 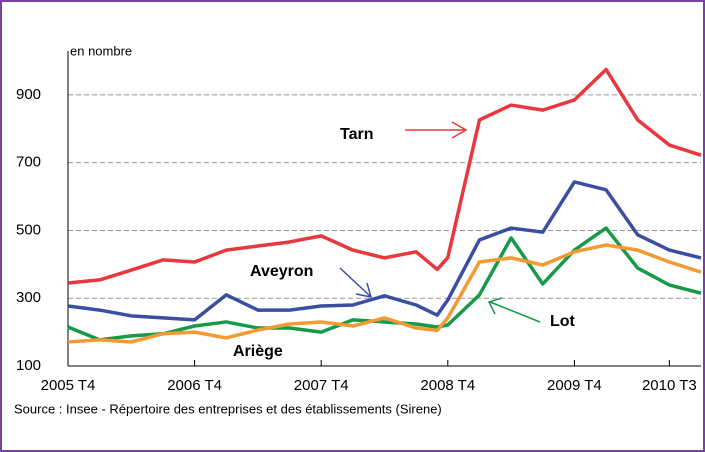 I want to click on x-tick-label: 2007 T4, so click(x=321, y=385).